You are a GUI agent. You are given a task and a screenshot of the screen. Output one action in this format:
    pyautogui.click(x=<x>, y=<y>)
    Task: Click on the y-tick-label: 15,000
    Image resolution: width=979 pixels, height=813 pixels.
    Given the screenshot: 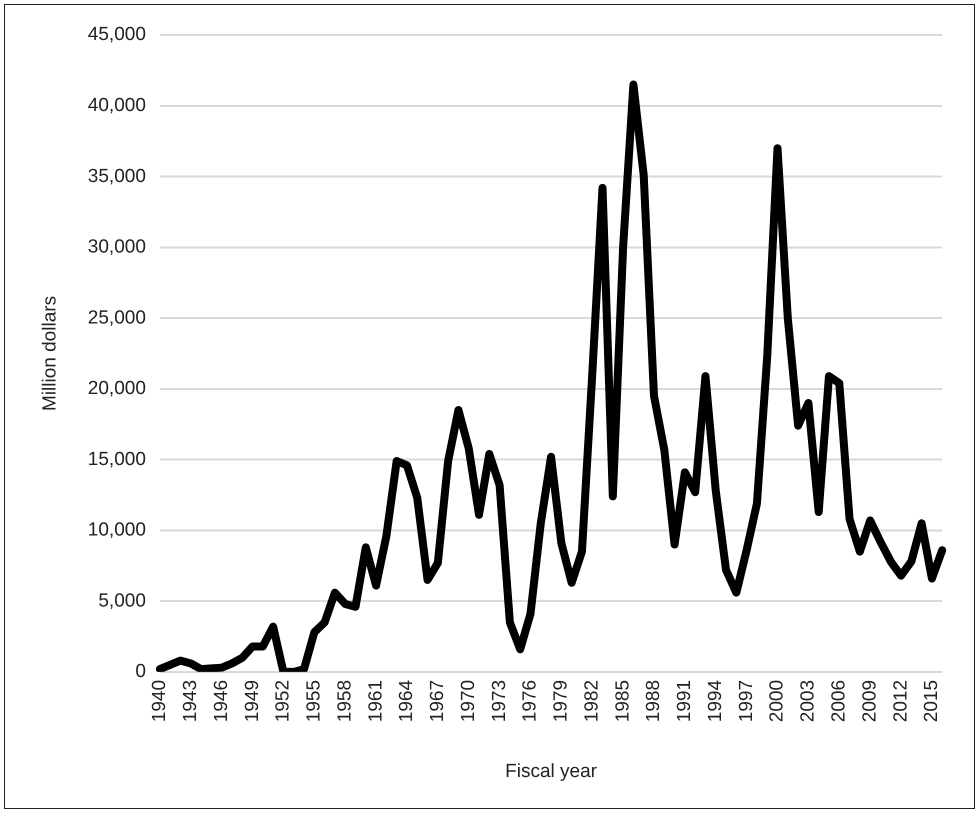 What is the action you would take?
    pyautogui.click(x=117, y=459)
    